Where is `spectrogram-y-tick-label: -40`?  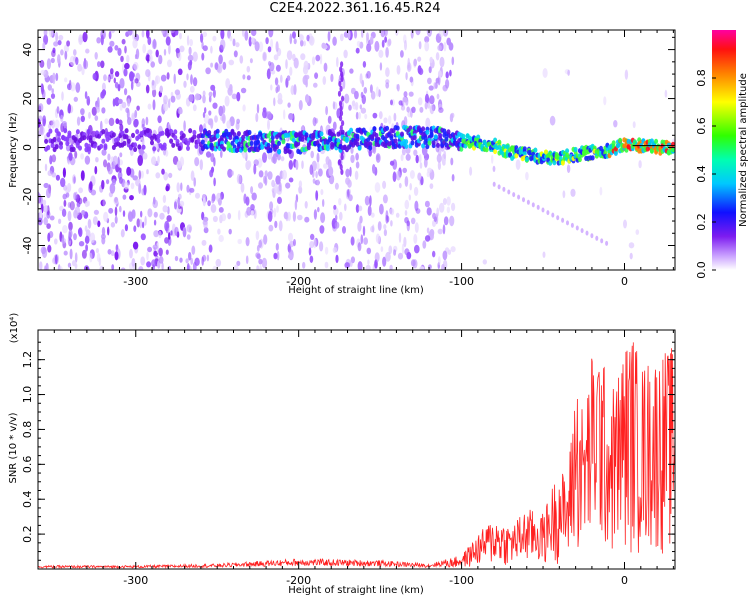
spectrogram-y-tick-label: -40 is located at coordinates (27, 246).